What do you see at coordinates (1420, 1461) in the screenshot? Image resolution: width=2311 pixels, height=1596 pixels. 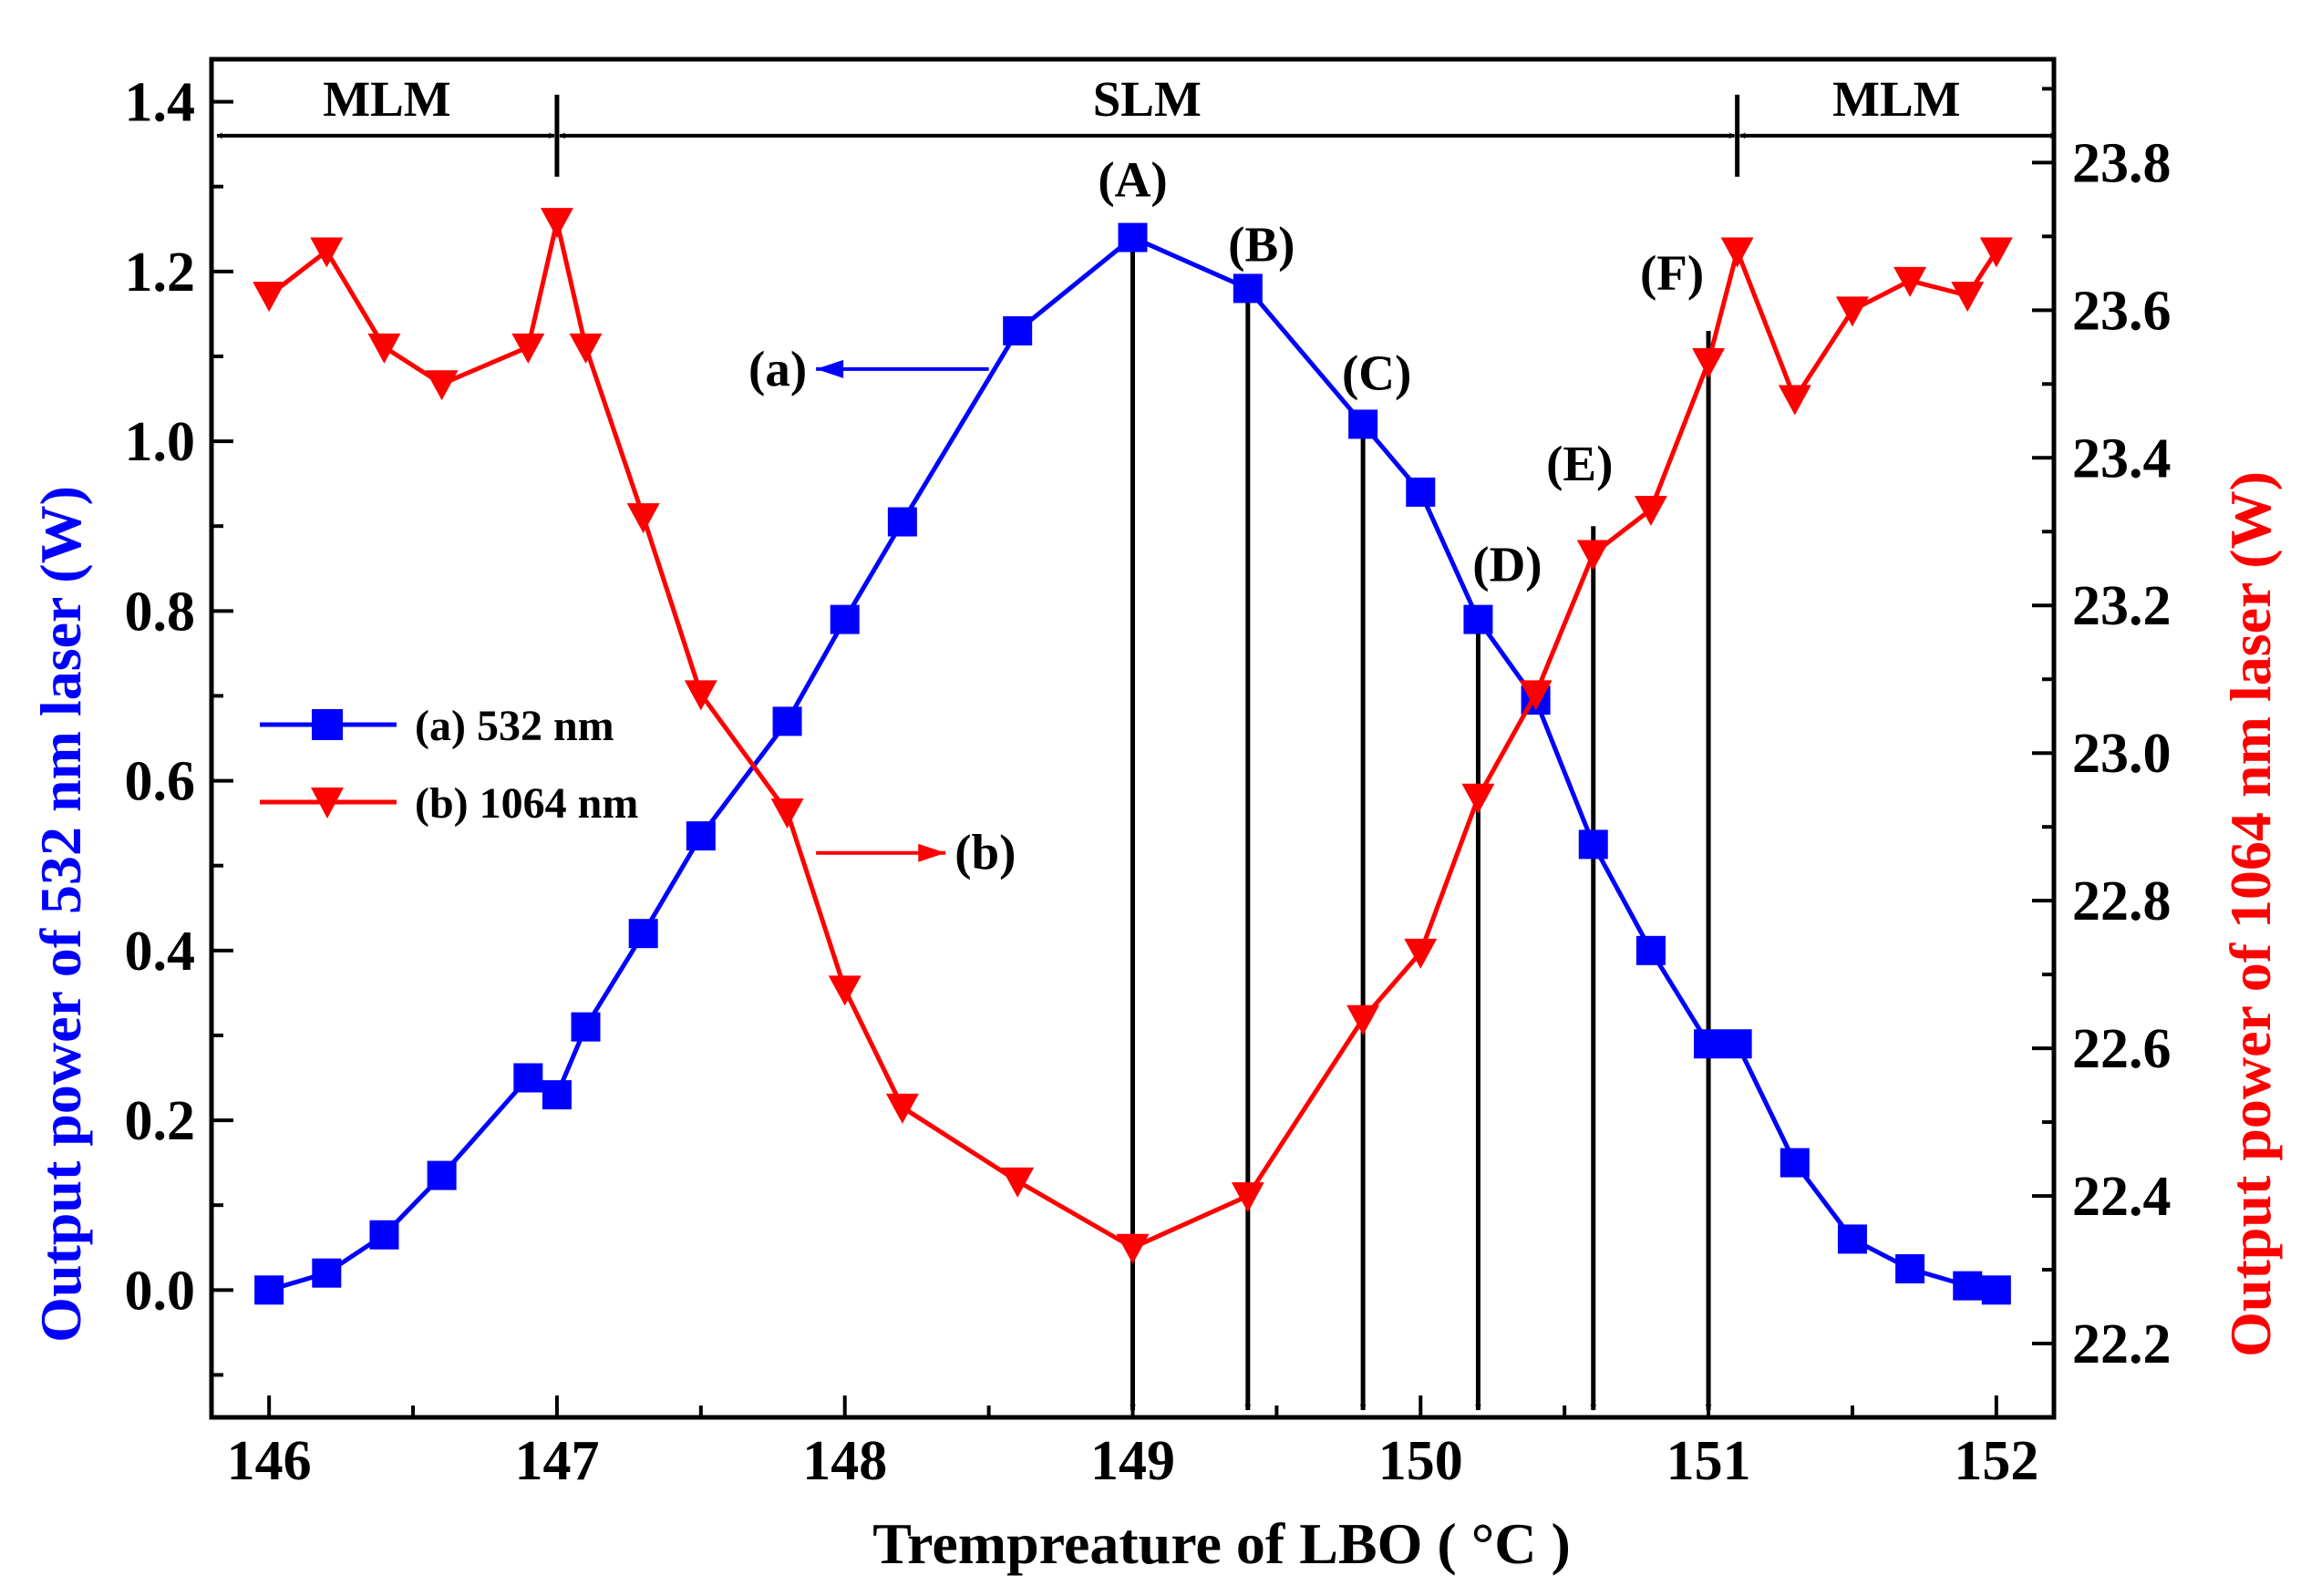 I see `x-tick-label: 150` at bounding box center [1420, 1461].